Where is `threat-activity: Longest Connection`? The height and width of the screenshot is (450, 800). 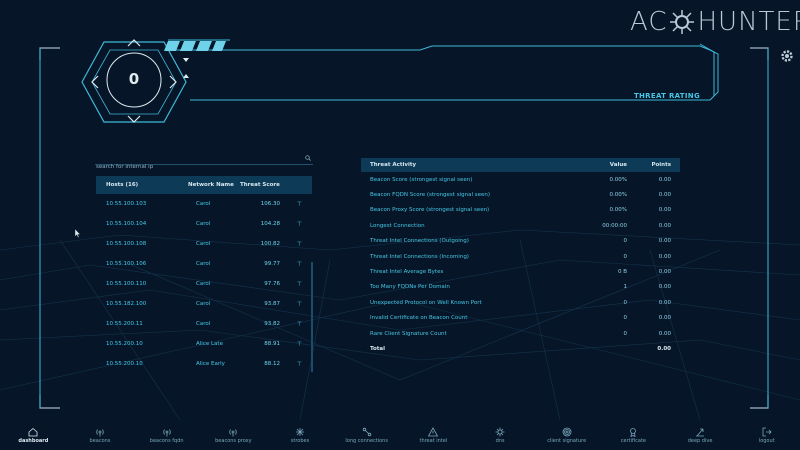
threat-activity: Longest Connection is located at coordinates (397, 225).